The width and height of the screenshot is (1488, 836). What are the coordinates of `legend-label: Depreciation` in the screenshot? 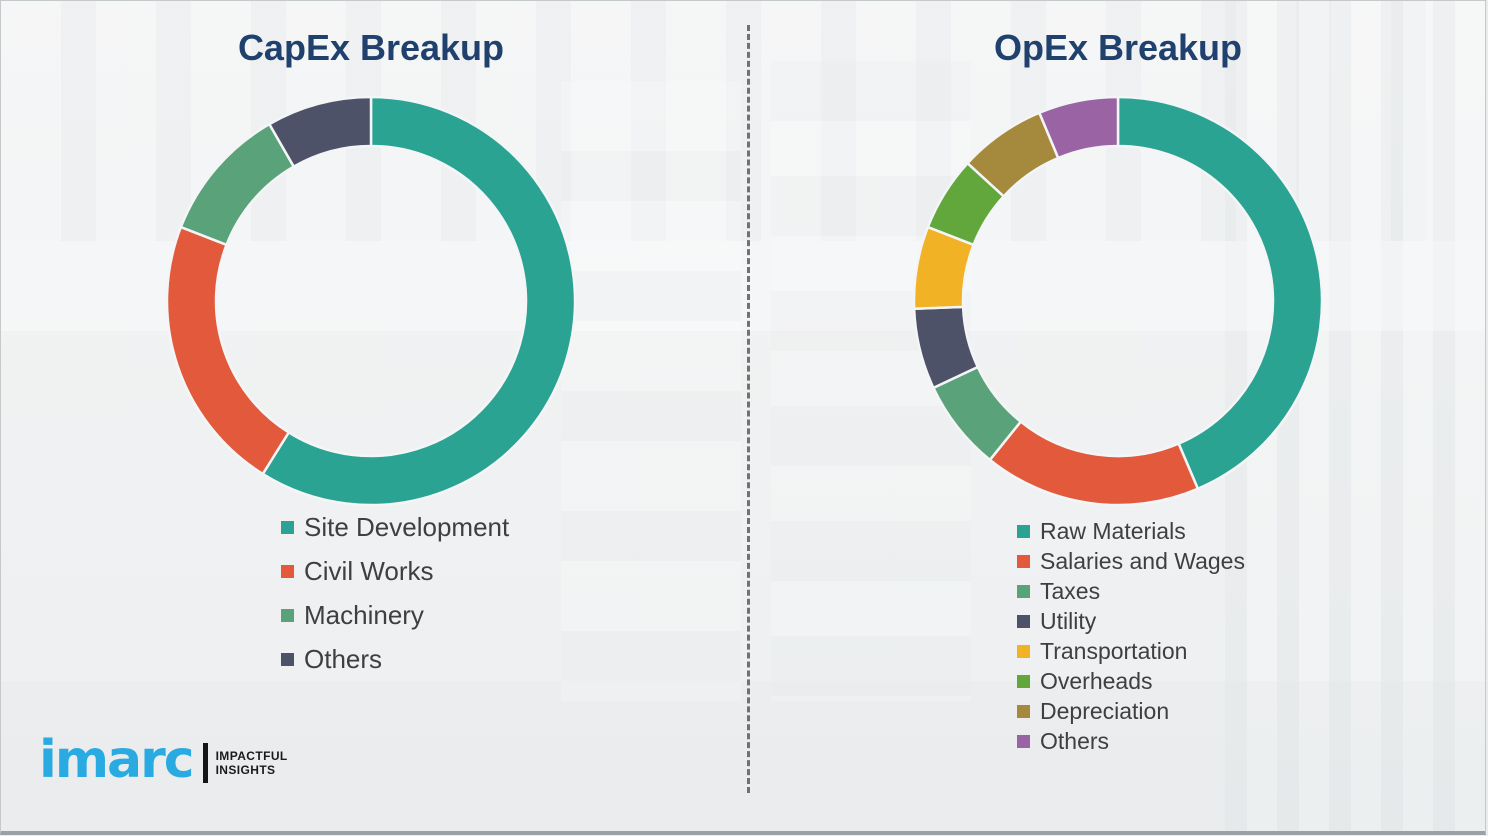 It's located at (1105, 711).